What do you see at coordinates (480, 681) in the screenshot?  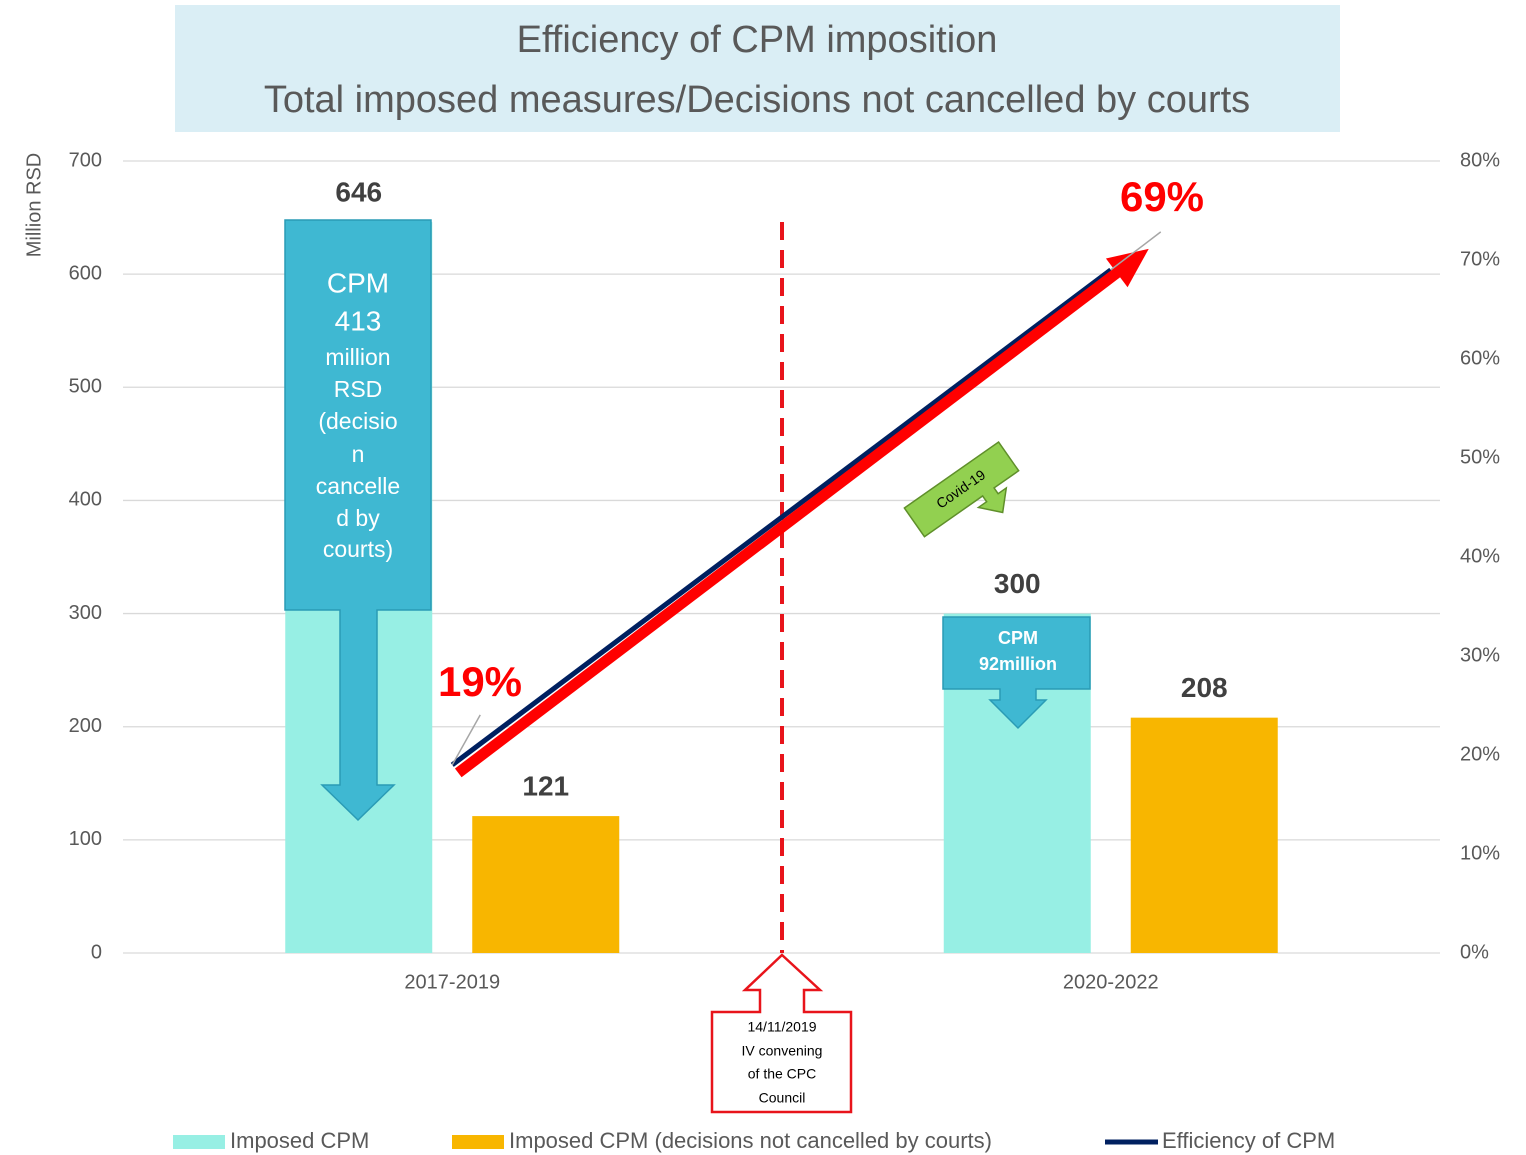 I see `data-label: 19%` at bounding box center [480, 681].